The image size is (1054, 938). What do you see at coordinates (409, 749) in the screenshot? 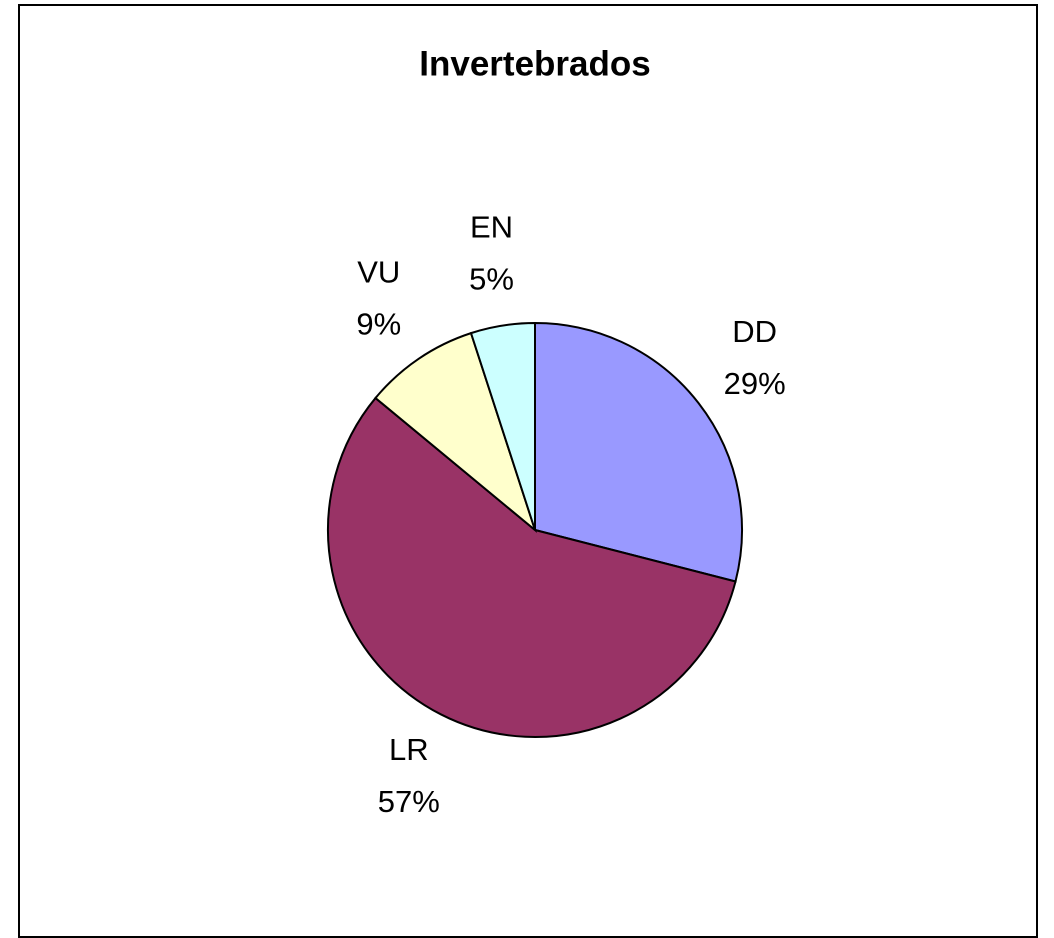
I see `slice-category-label: LR` at bounding box center [409, 749].